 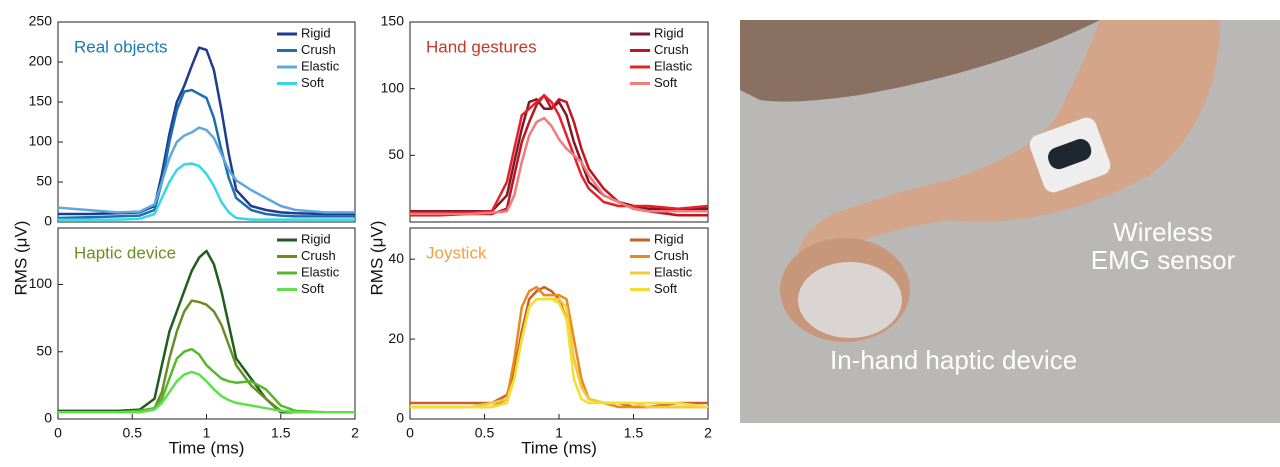 What do you see at coordinates (1070, 154) in the screenshot?
I see `emg-sensor` at bounding box center [1070, 154].